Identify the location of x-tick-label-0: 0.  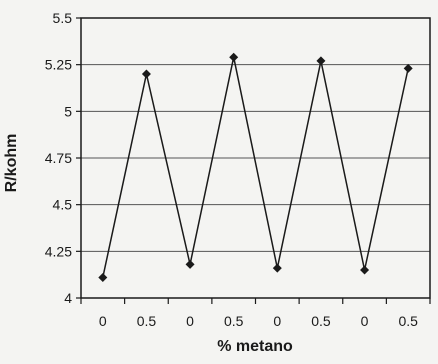
(103, 321).